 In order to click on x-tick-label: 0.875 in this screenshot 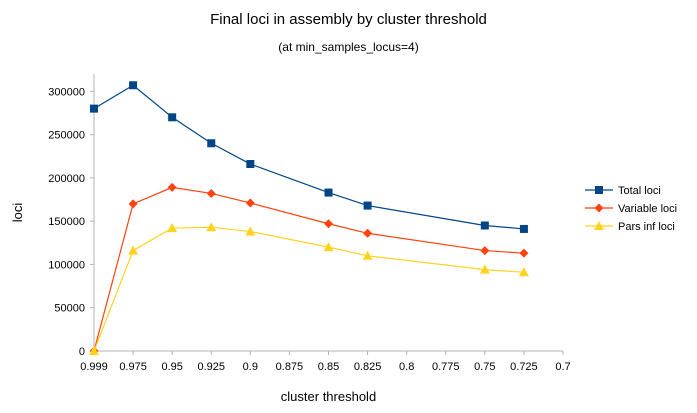, I will do `click(290, 367)`.